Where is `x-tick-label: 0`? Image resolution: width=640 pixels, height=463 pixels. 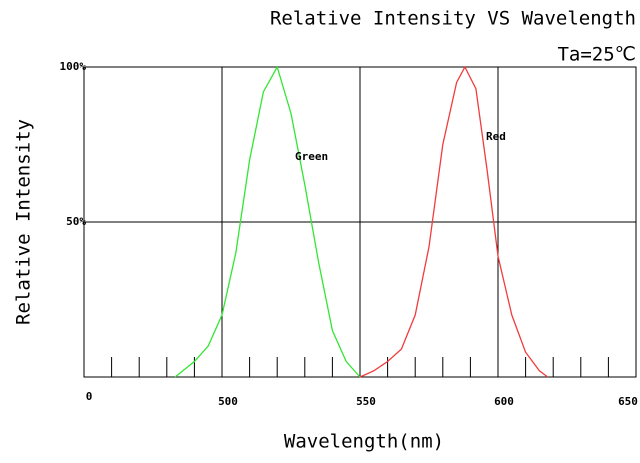 x-tick-label: 0 is located at coordinates (89, 396).